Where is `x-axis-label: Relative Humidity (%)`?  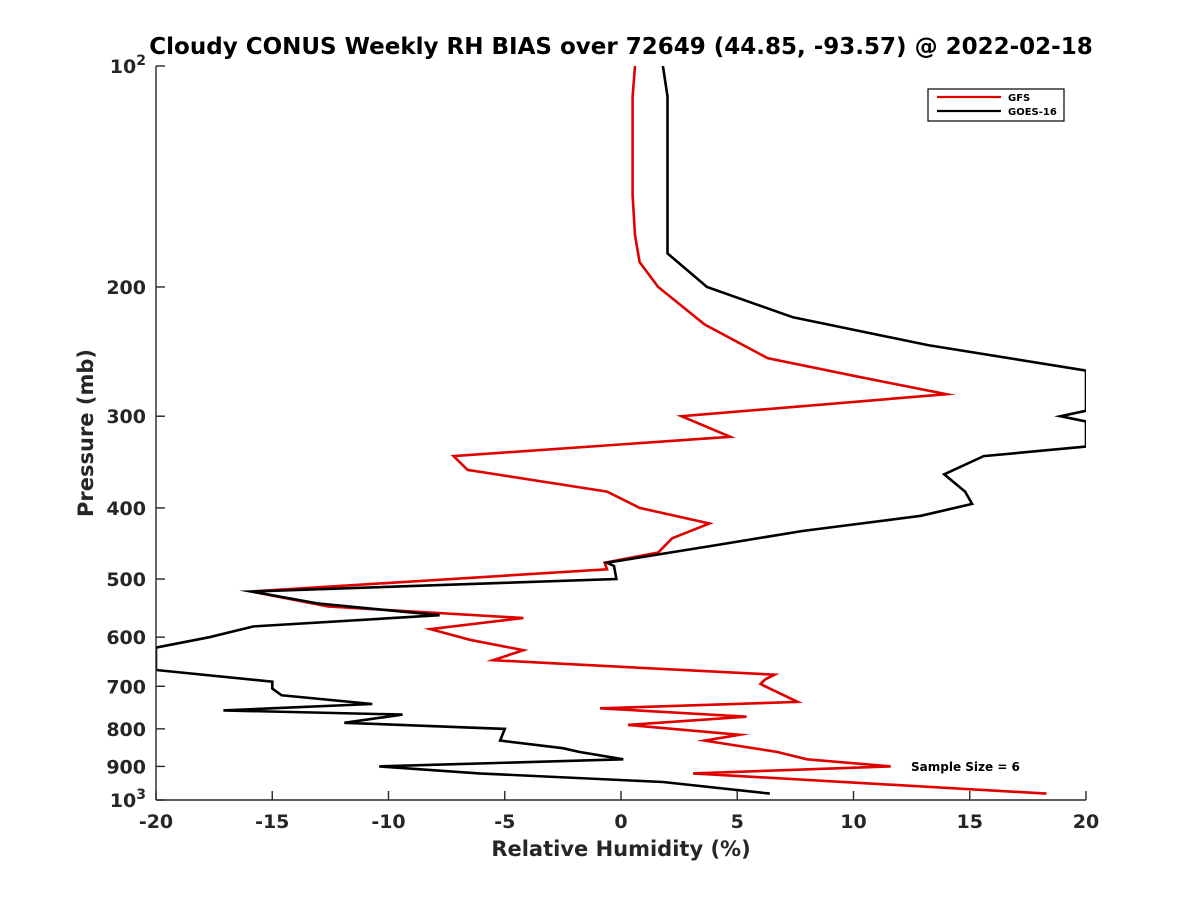 x-axis-label: Relative Humidity (%) is located at coordinates (620, 849).